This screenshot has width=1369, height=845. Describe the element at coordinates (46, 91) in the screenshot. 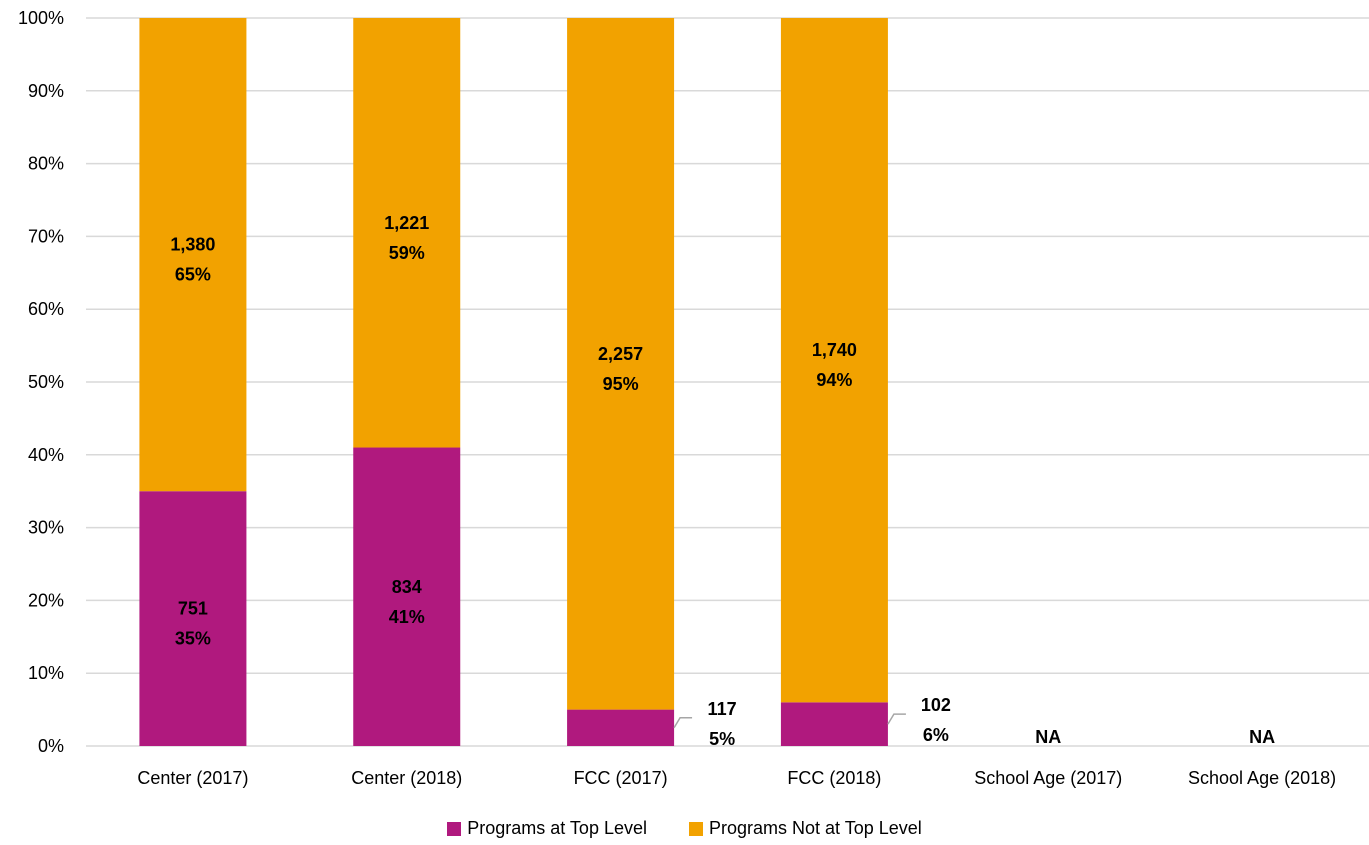

I see `y-tick-label: 90%` at that location.